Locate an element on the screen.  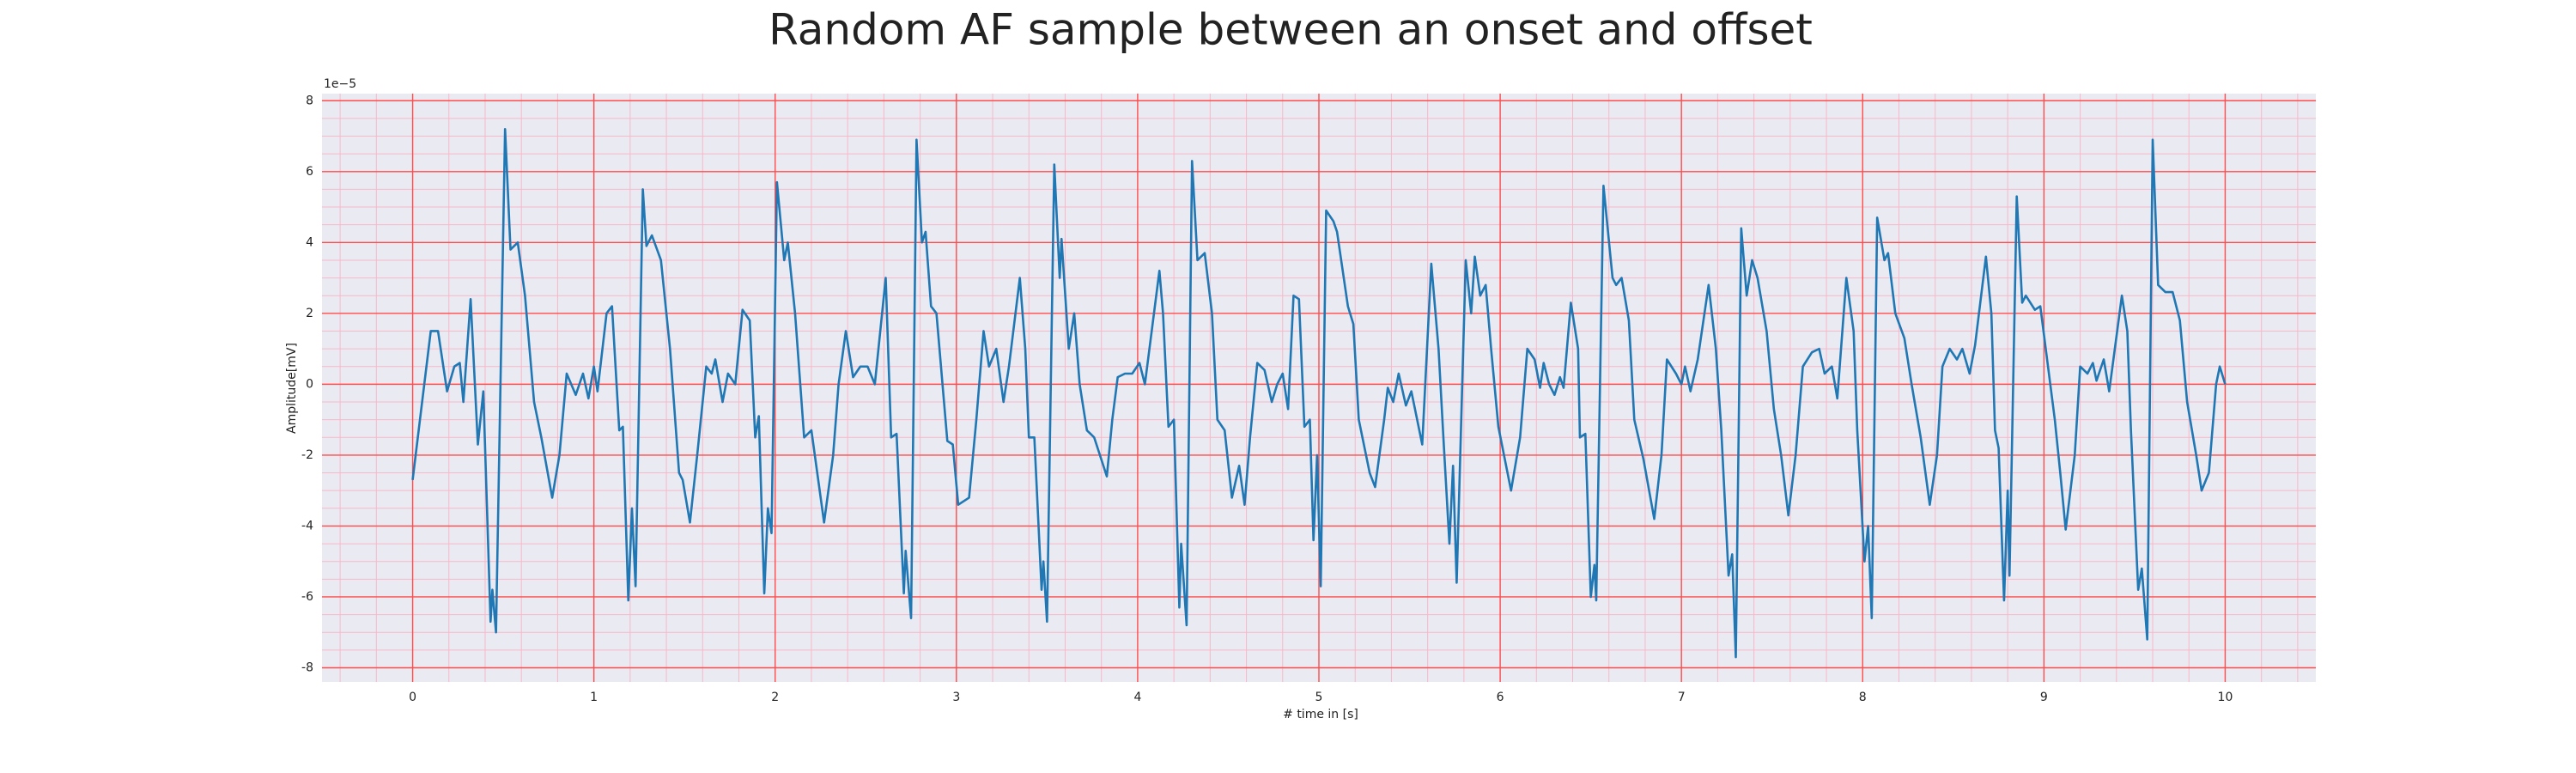
x-tick-label: 2 is located at coordinates (775, 697).